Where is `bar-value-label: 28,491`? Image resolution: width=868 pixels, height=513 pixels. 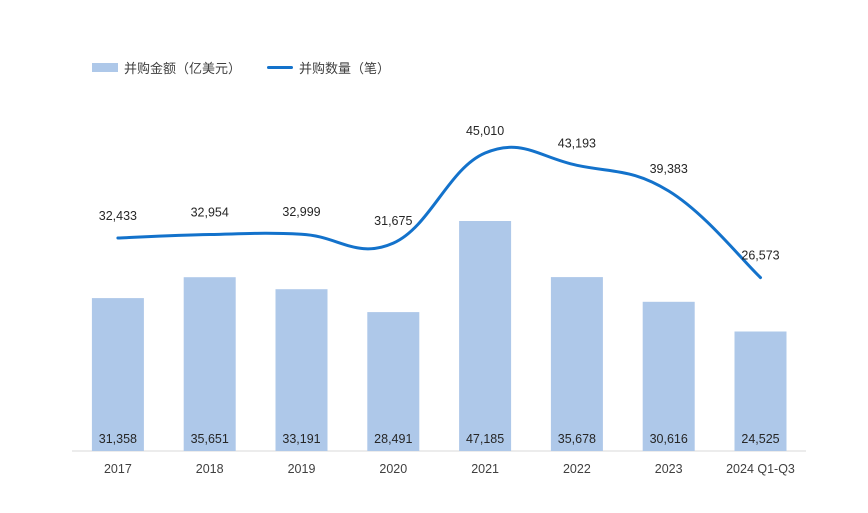 bar-value-label: 28,491 is located at coordinates (393, 439).